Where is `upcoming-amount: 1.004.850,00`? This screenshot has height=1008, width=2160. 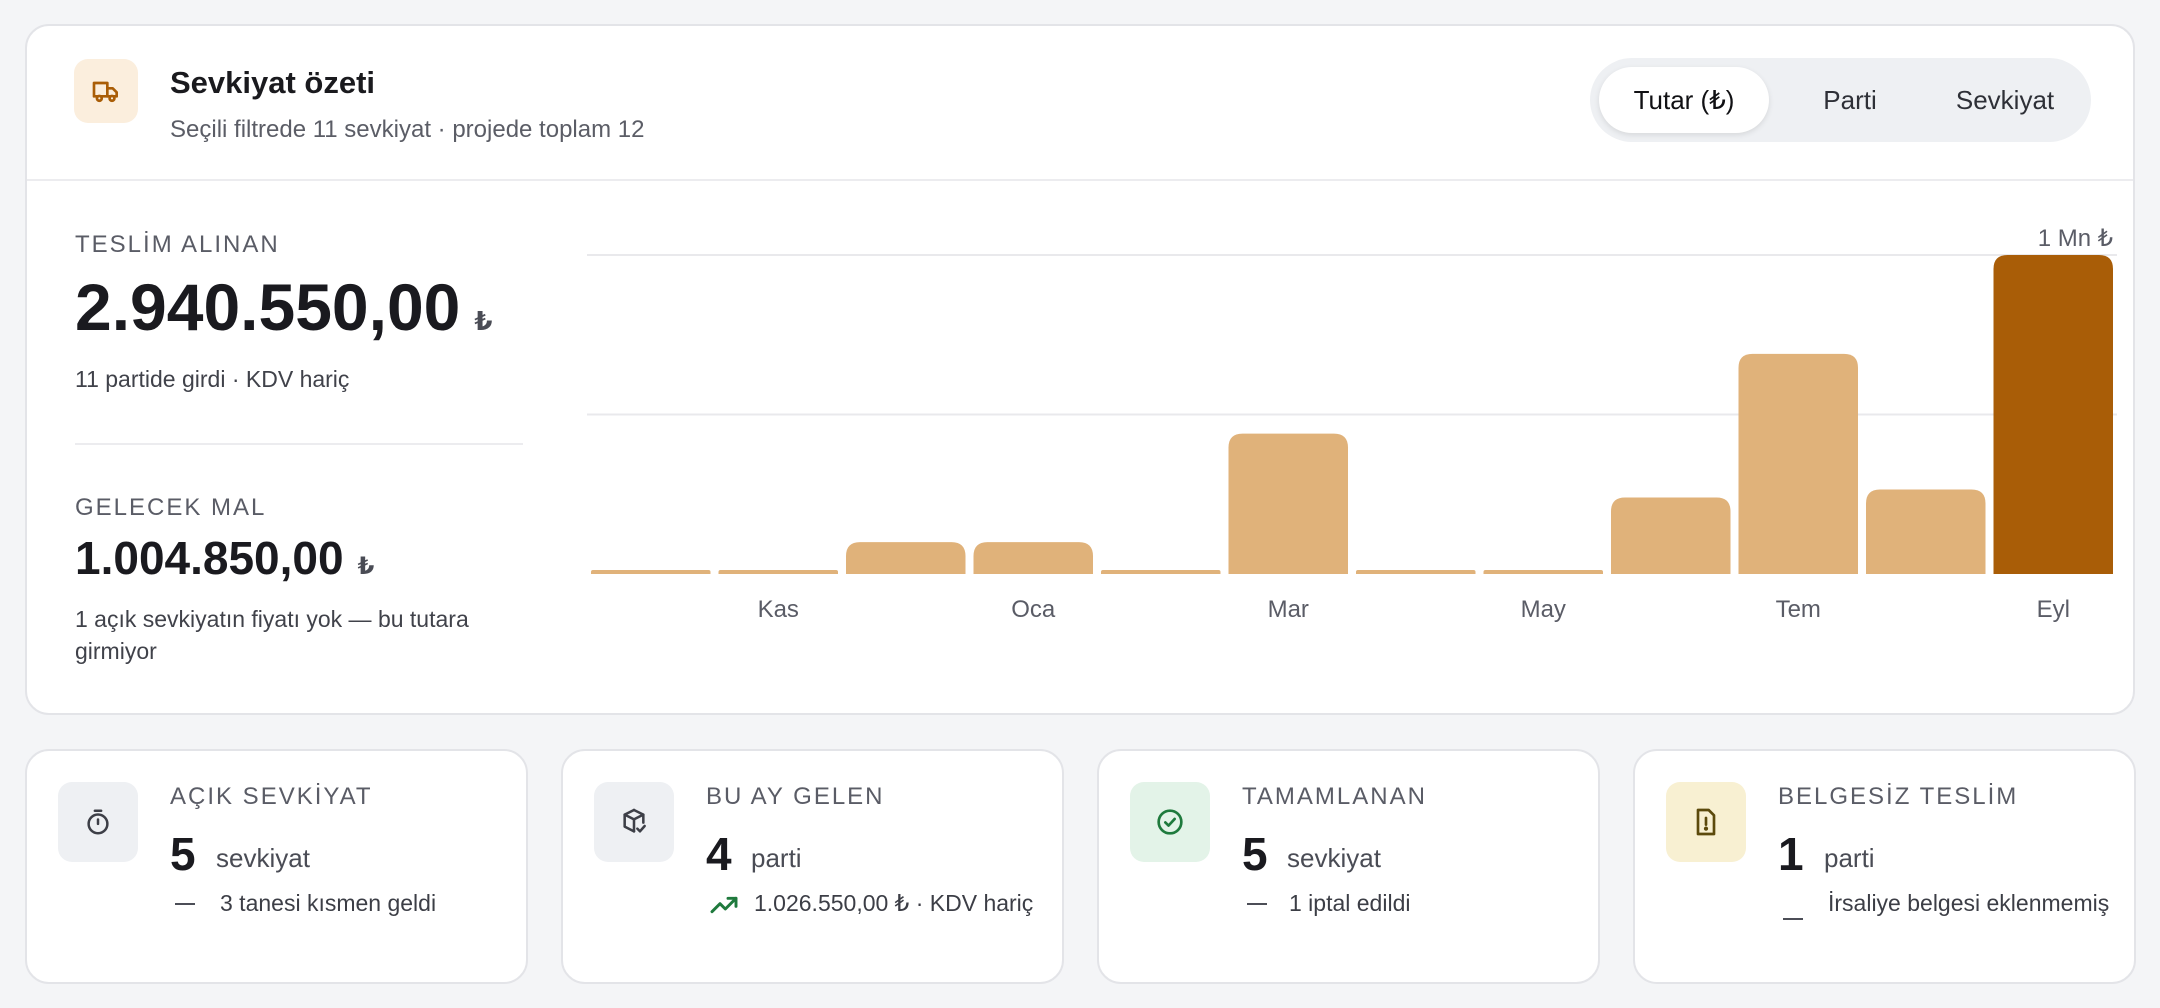 upcoming-amount: 1.004.850,00 is located at coordinates (209, 558).